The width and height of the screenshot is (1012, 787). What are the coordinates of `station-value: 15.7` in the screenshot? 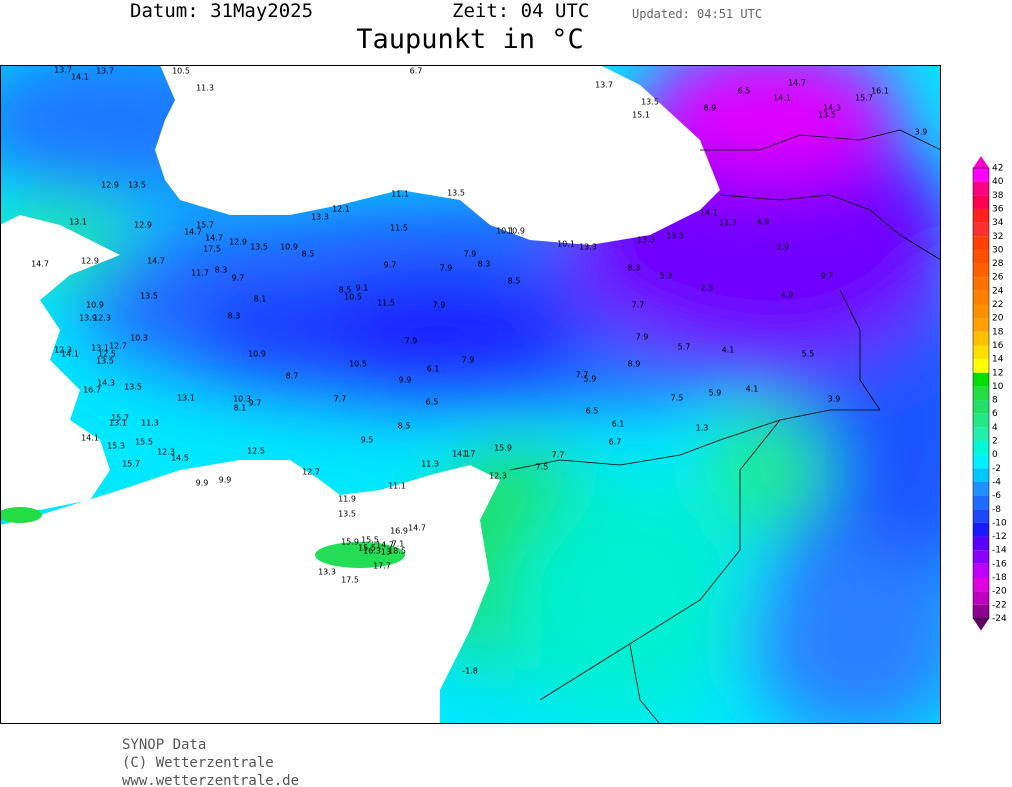 It's located at (131, 464).